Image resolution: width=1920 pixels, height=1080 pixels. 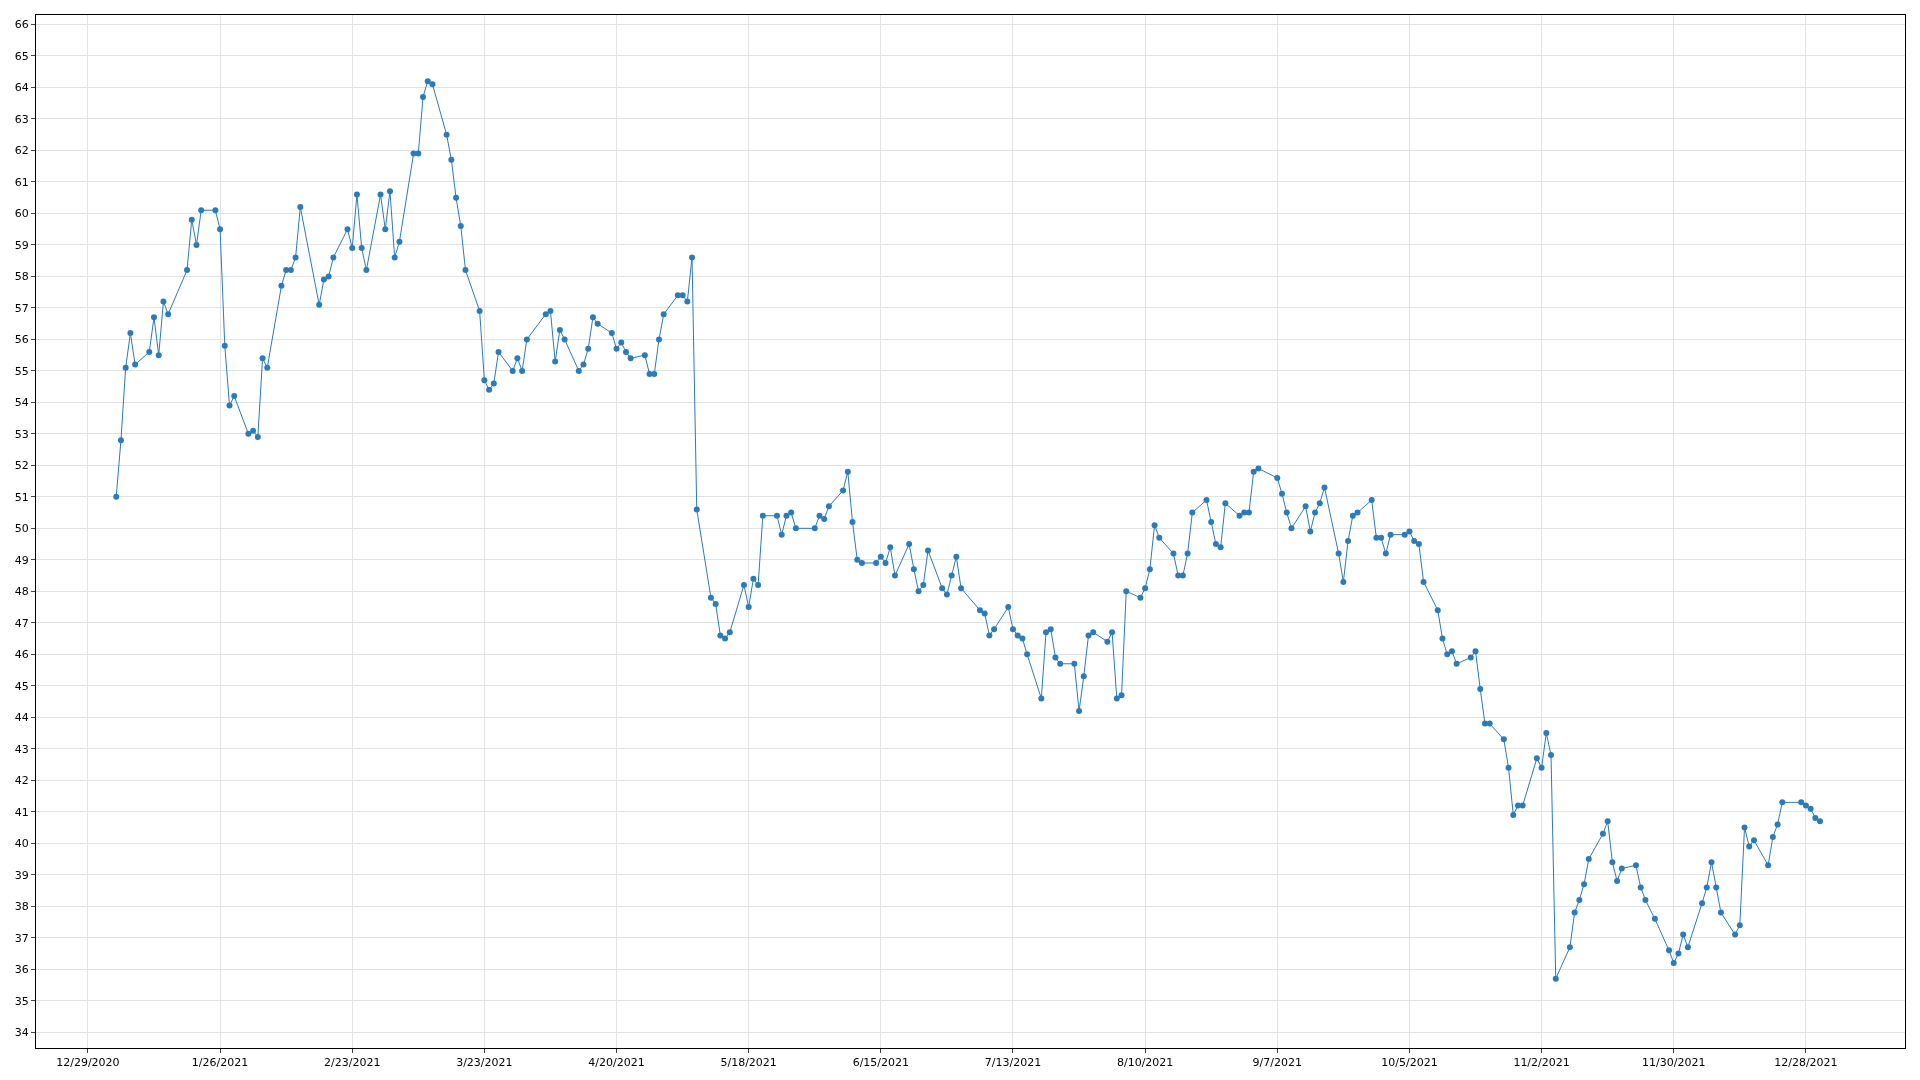 What do you see at coordinates (1277, 1063) in the screenshot?
I see `x-tick-label: 9/7/2021` at bounding box center [1277, 1063].